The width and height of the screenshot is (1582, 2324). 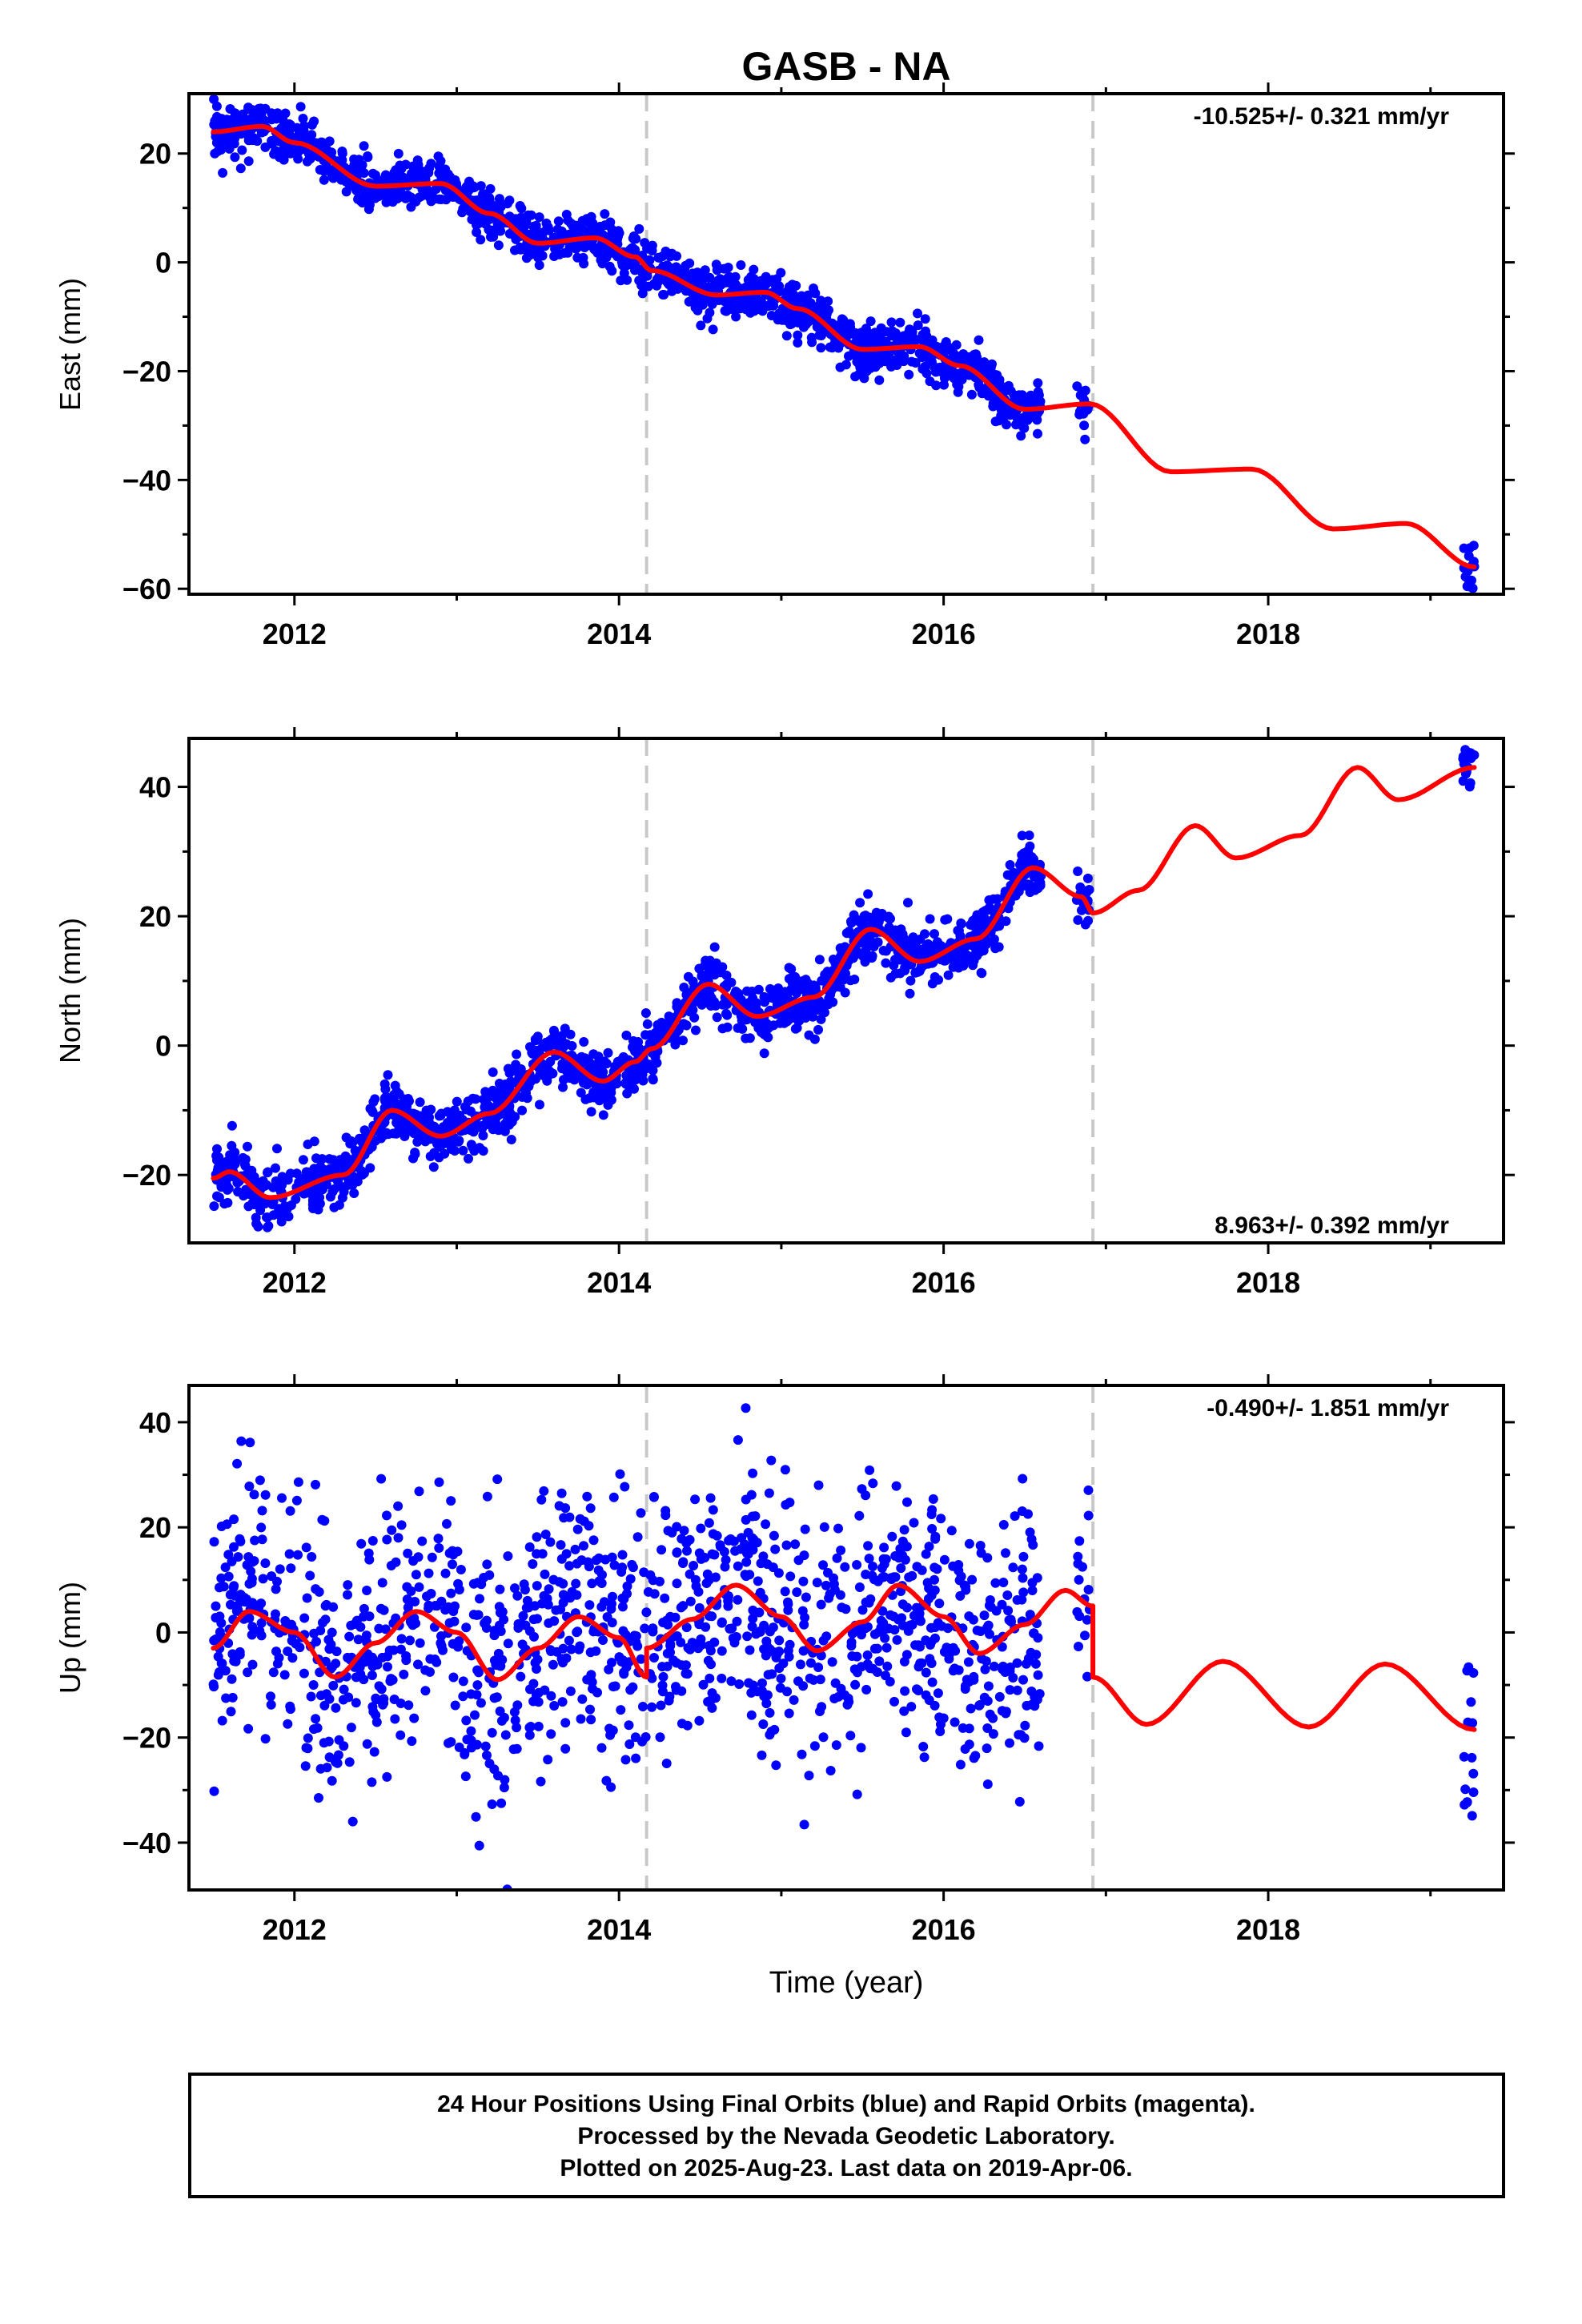 I want to click on figure-title: GASB - NA, so click(x=846, y=66).